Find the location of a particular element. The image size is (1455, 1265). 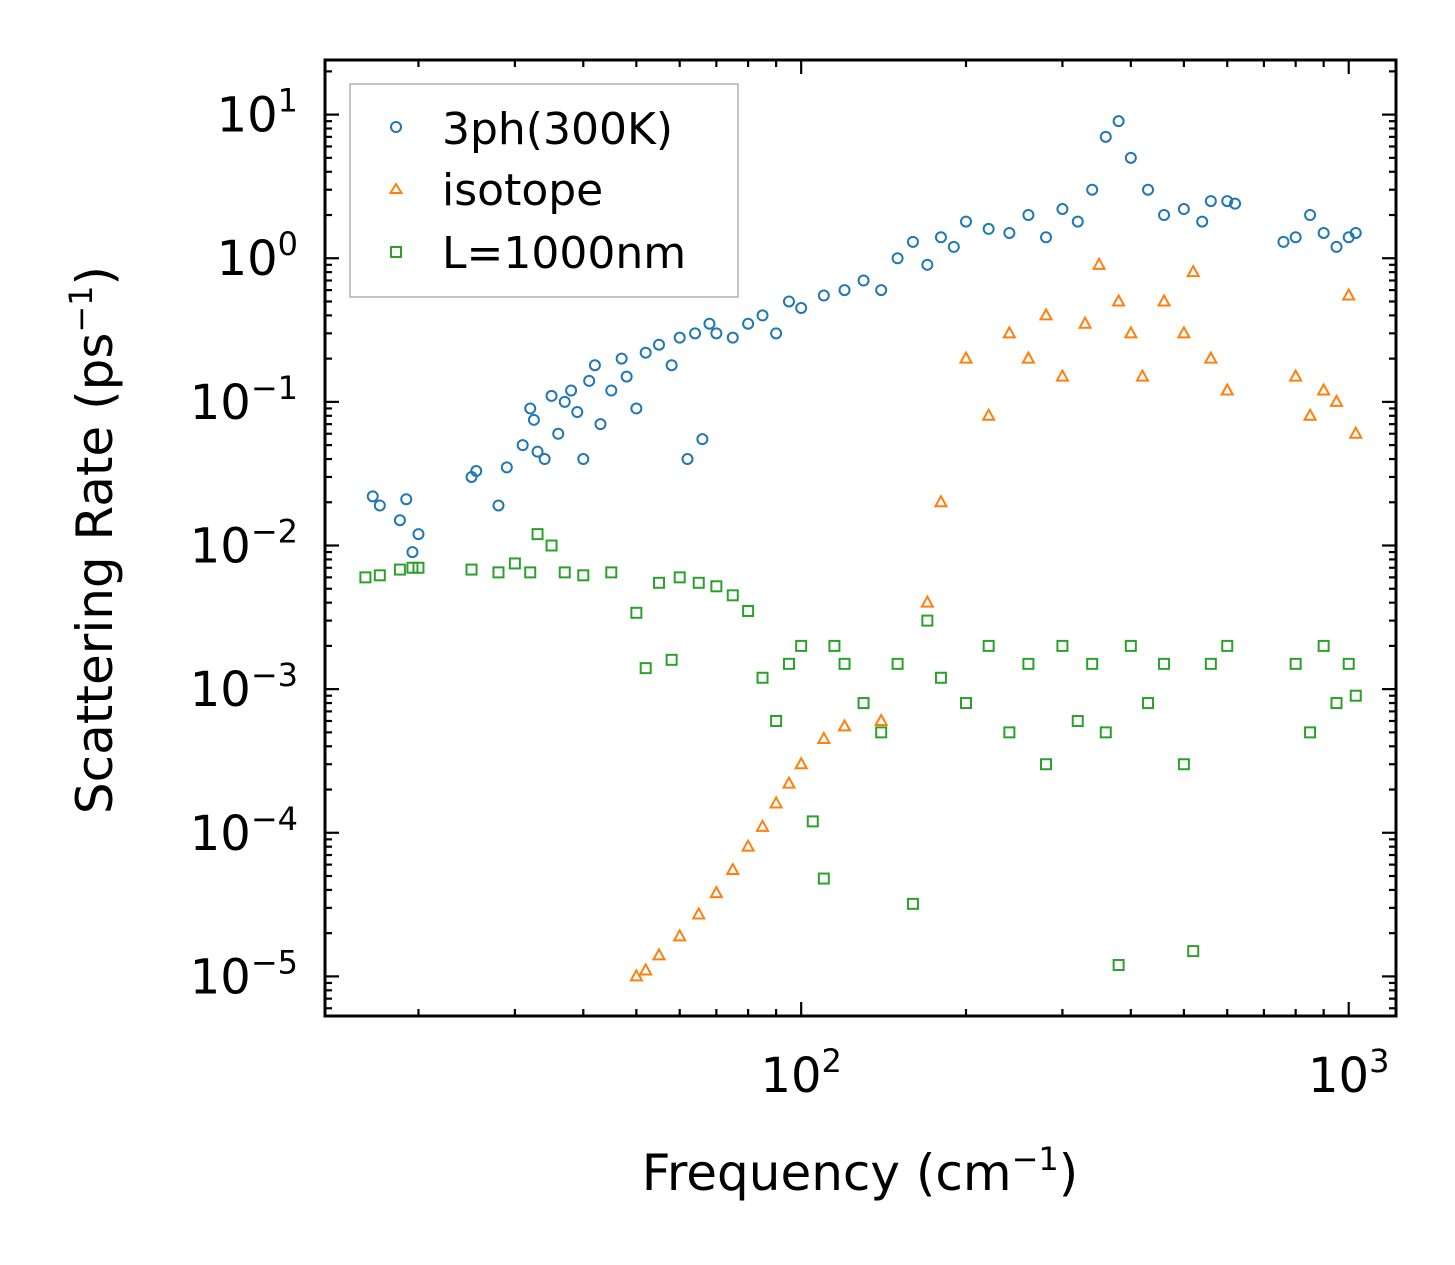

legend-label-3ph: 3ph(300K) is located at coordinates (557, 129).